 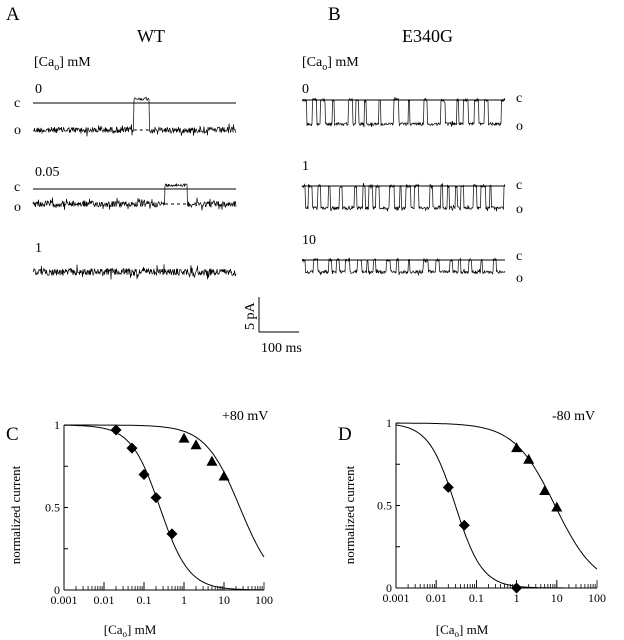 What do you see at coordinates (47, 172) in the screenshot?
I see `trace-a1-conc: 0.05` at bounding box center [47, 172].